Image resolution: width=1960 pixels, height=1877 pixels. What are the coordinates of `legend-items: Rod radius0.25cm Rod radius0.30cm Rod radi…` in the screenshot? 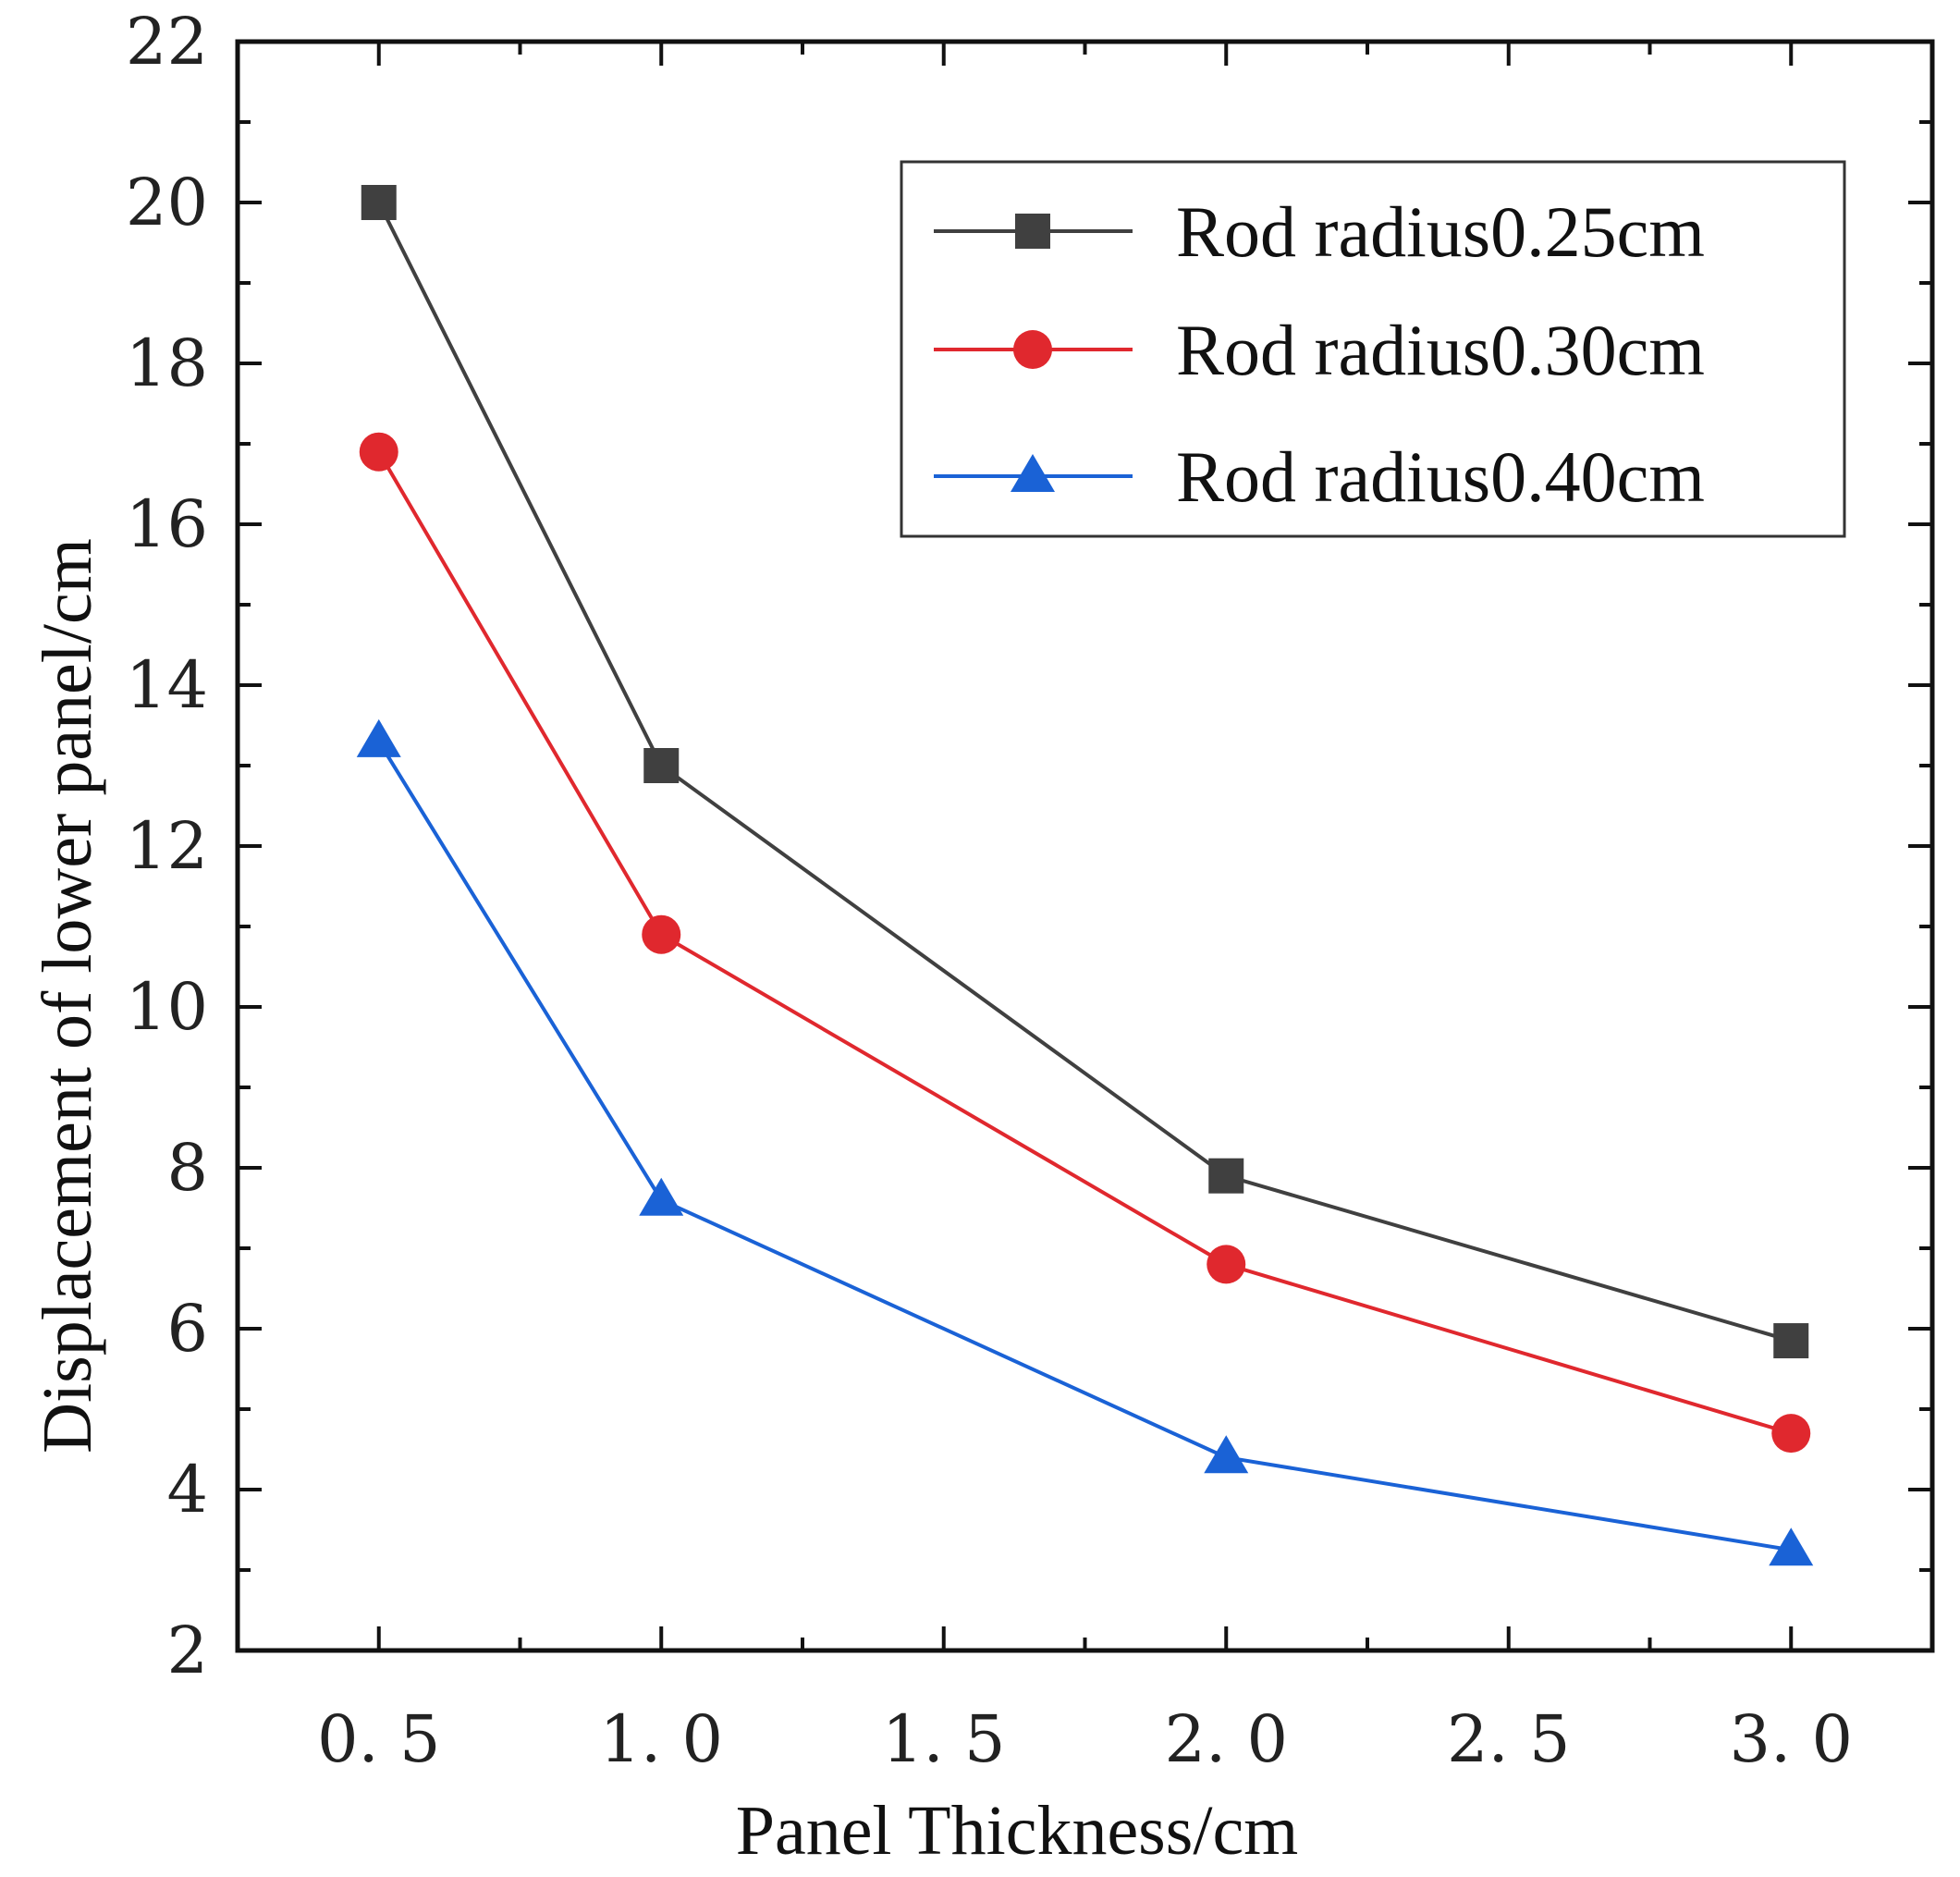 It's located at (1319, 354).